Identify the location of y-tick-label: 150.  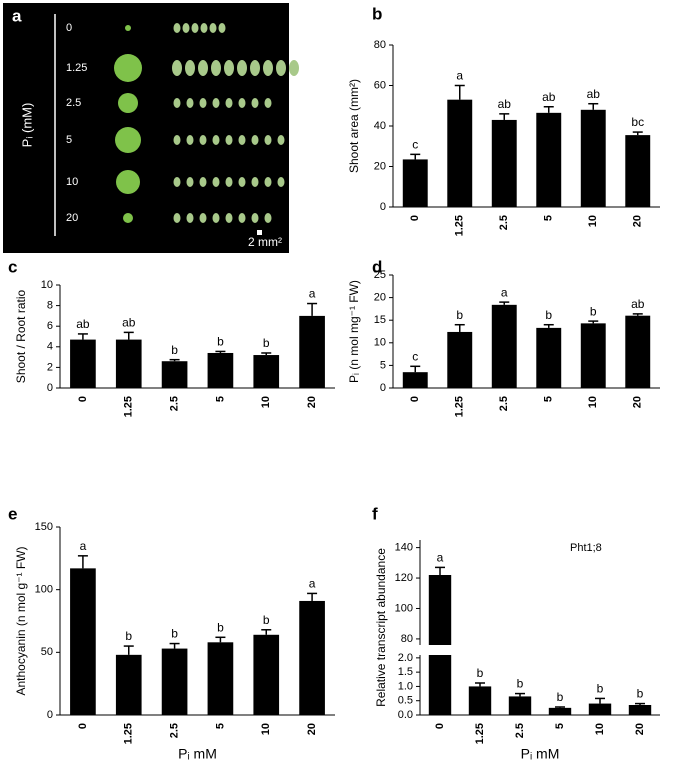
(44, 527).